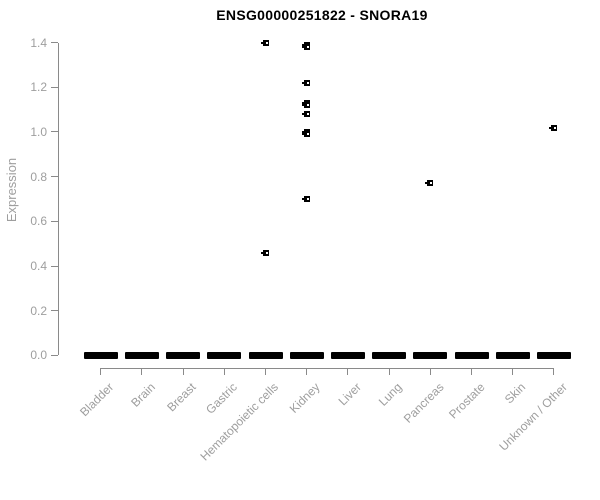 Image resolution: width=600 pixels, height=500 pixels. I want to click on x-tick-label: Pancreas, so click(423, 403).